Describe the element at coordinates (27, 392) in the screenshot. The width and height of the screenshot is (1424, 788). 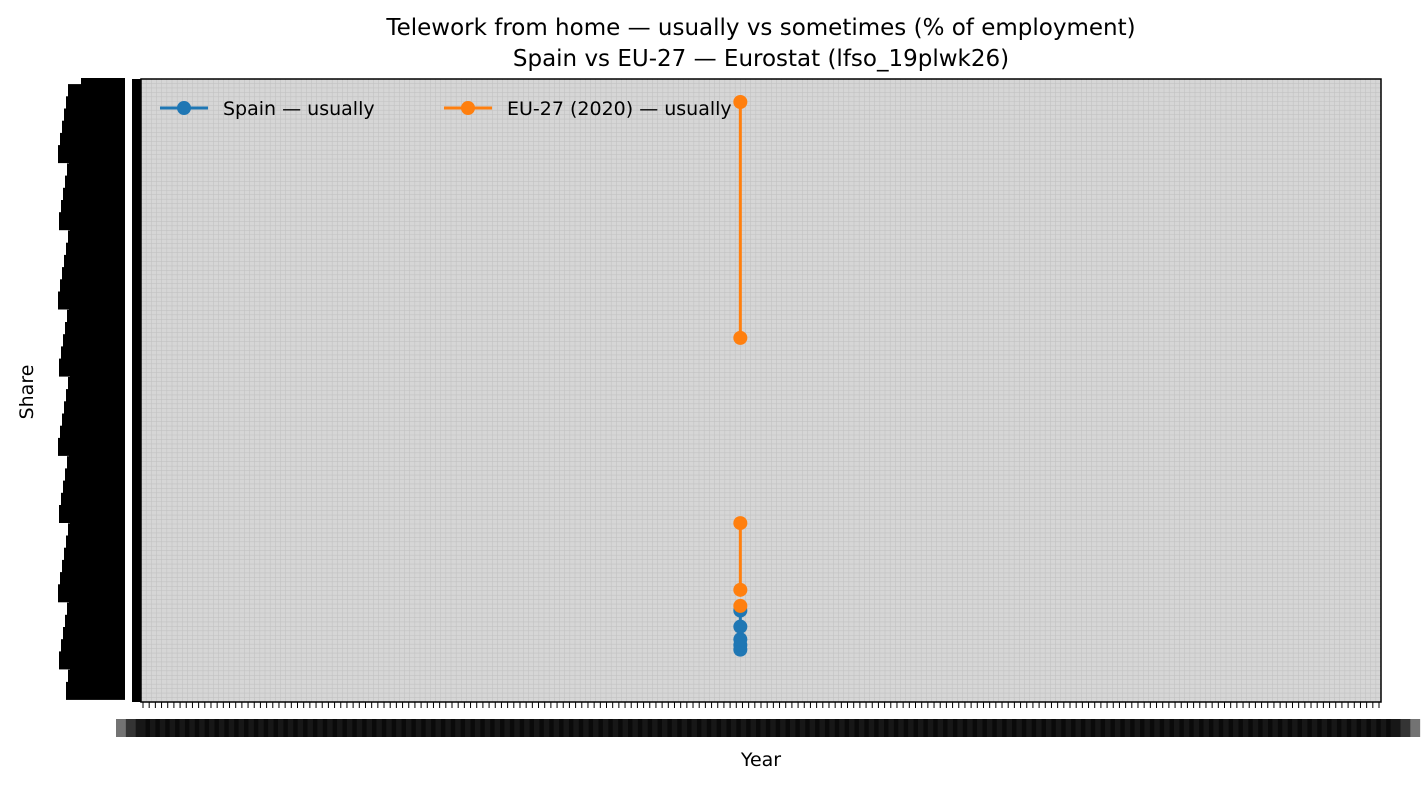
I see `y-axis-label: Share` at that location.